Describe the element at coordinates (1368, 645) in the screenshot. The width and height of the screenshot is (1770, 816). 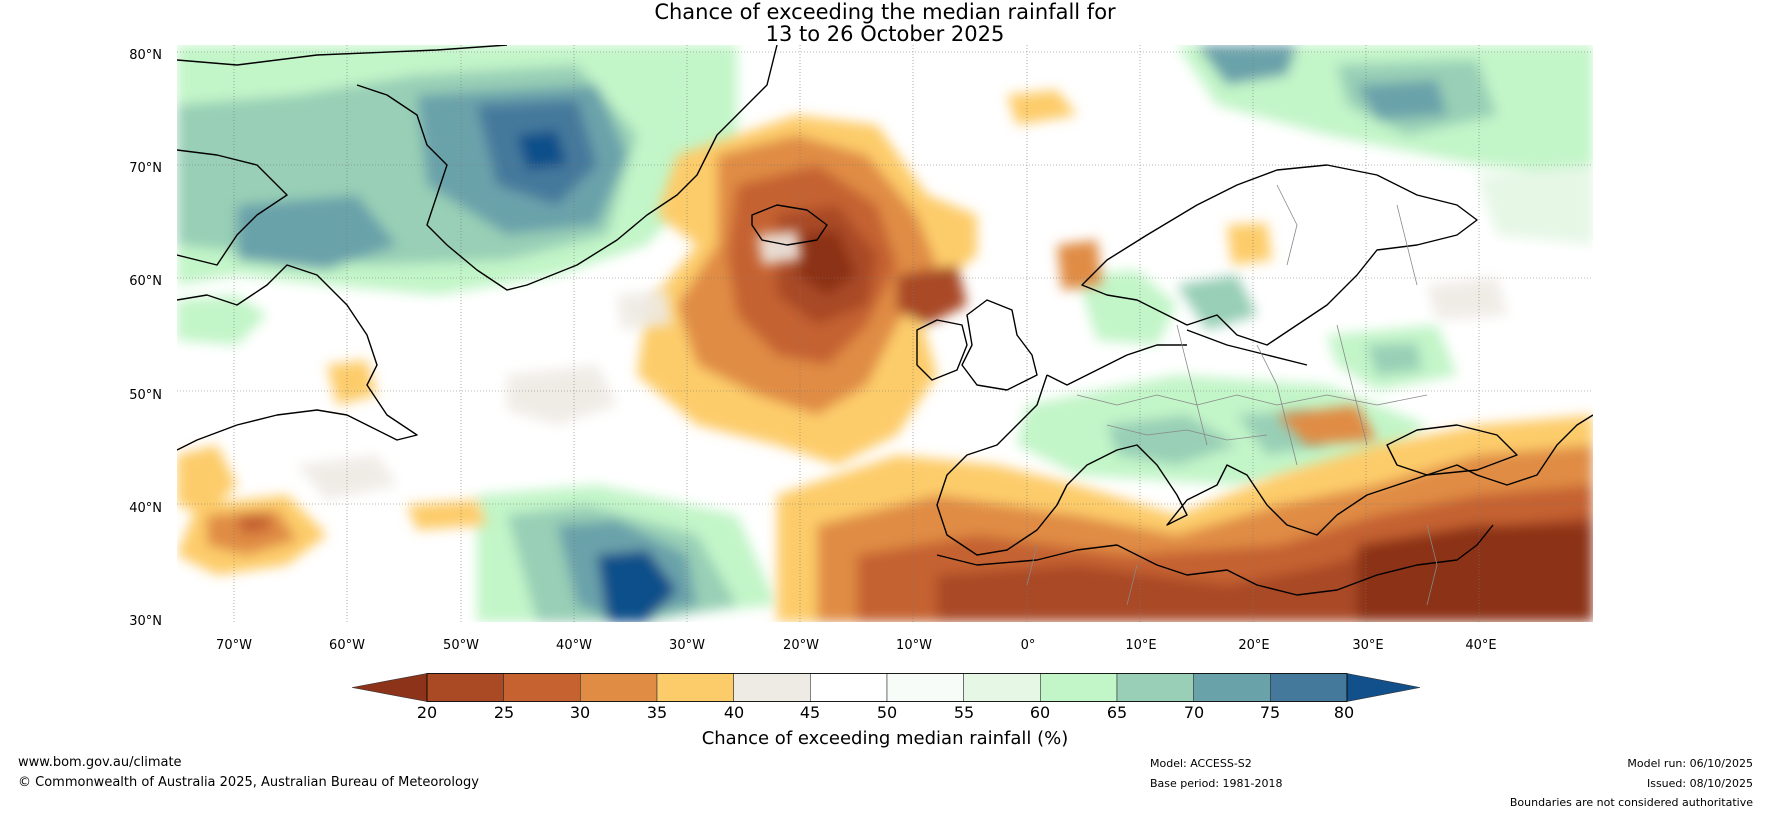
I see `lon-label-30e: 30°E` at that location.